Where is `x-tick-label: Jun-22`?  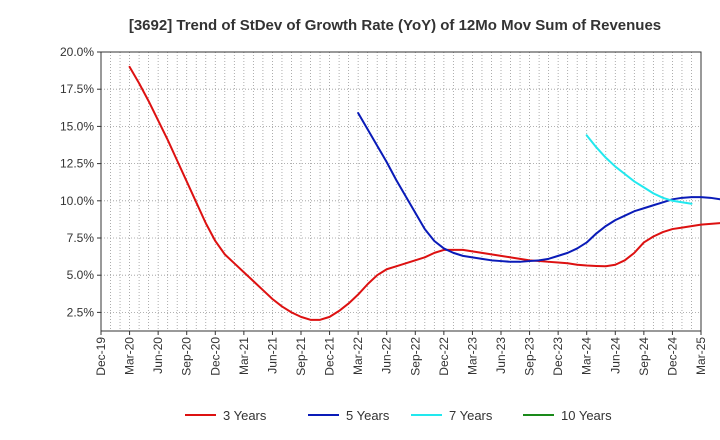 x-tick-label: Jun-22 is located at coordinates (387, 355).